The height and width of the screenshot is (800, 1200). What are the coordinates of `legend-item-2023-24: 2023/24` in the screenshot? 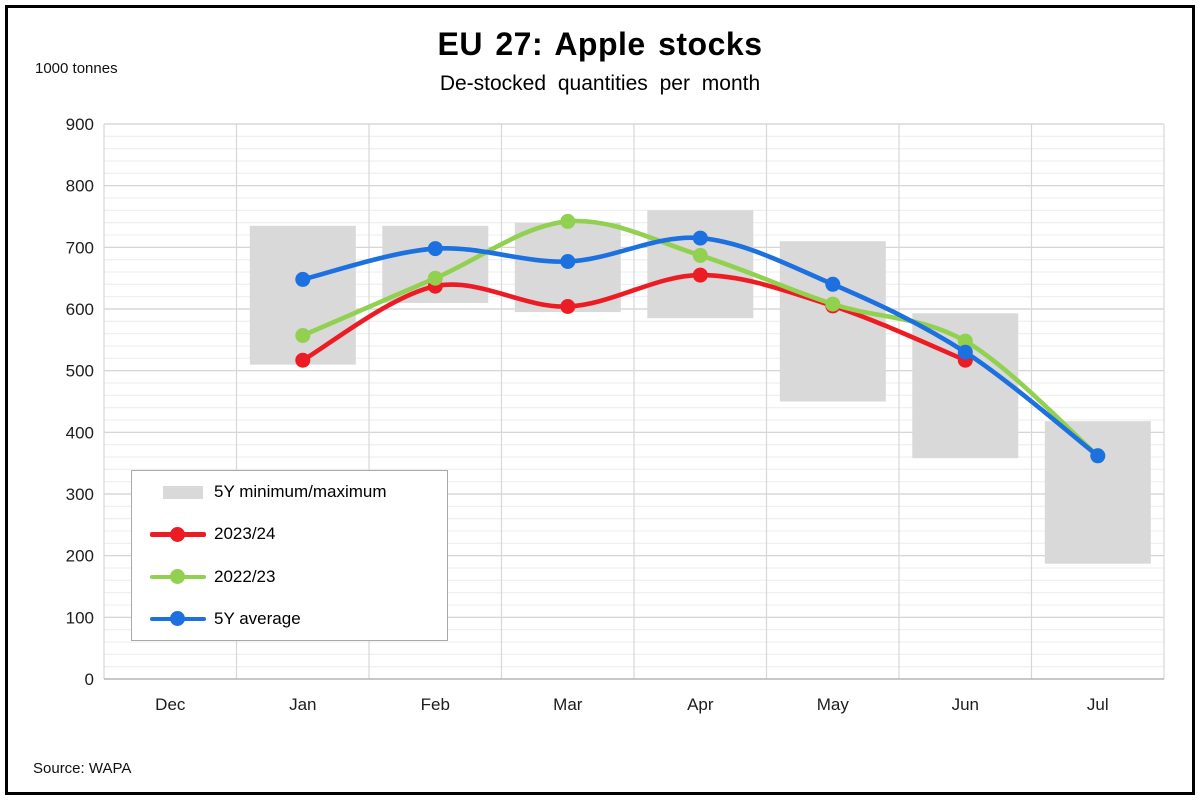 It's located at (298, 534).